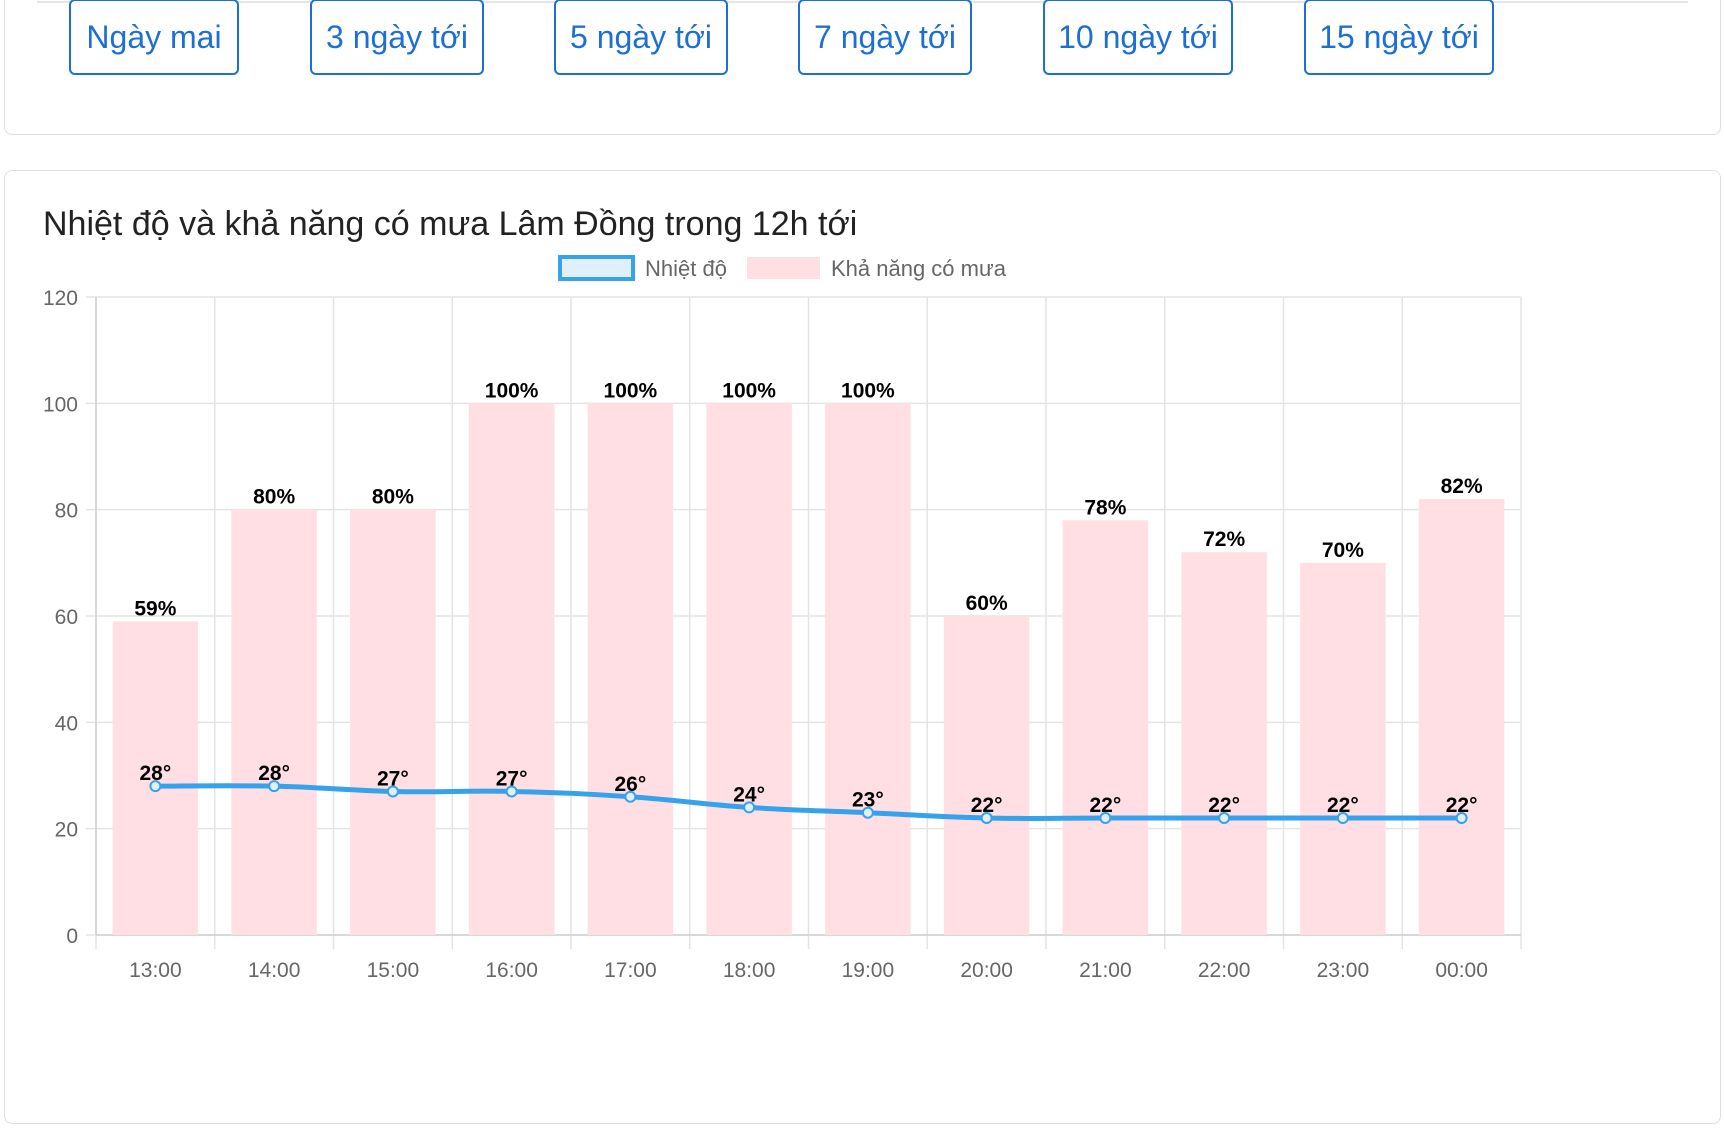 This screenshot has width=1724, height=1128. What do you see at coordinates (66, 723) in the screenshot?
I see `y-tick-label: 40` at bounding box center [66, 723].